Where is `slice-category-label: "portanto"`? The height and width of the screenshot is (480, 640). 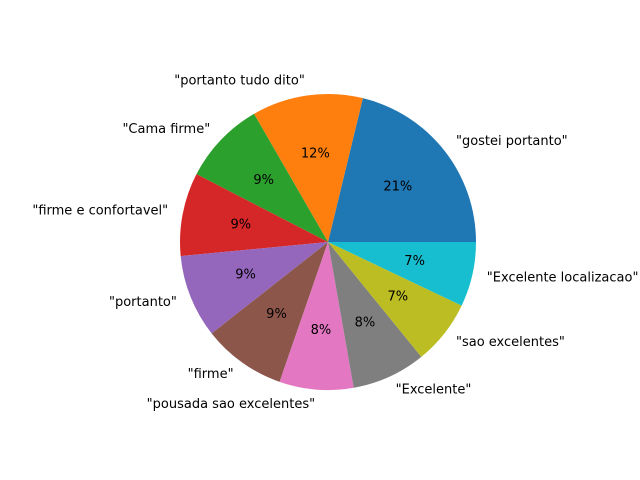
slice-category-label: "portanto" is located at coordinates (143, 302).